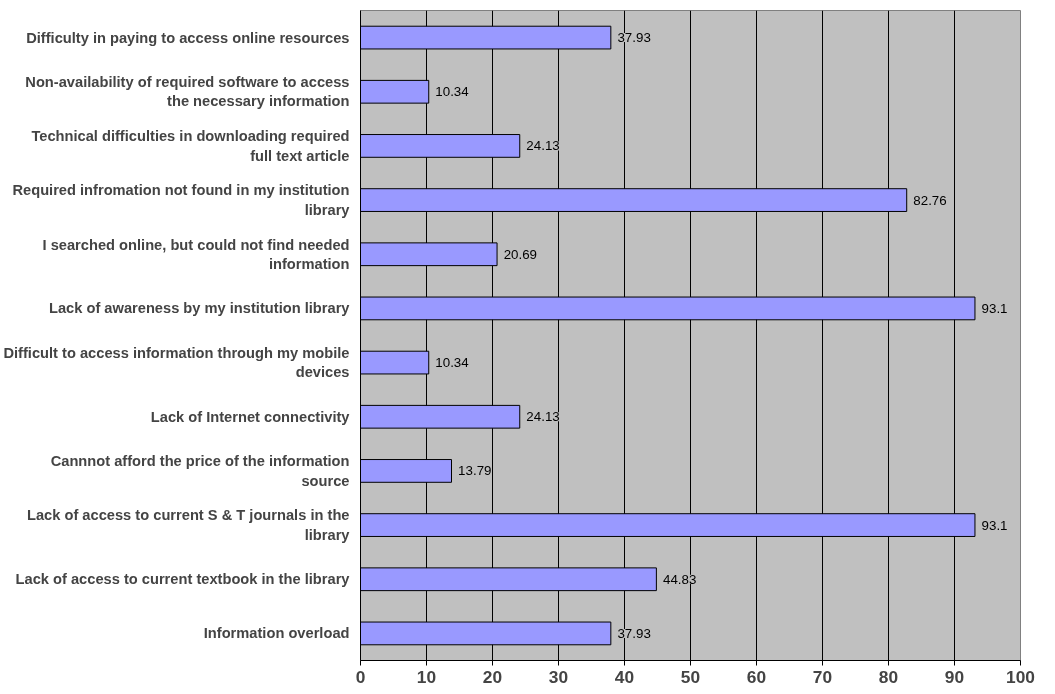 The width and height of the screenshot is (1055, 694). Describe the element at coordinates (690, 676) in the screenshot. I see `x-tick-label: 50` at that location.